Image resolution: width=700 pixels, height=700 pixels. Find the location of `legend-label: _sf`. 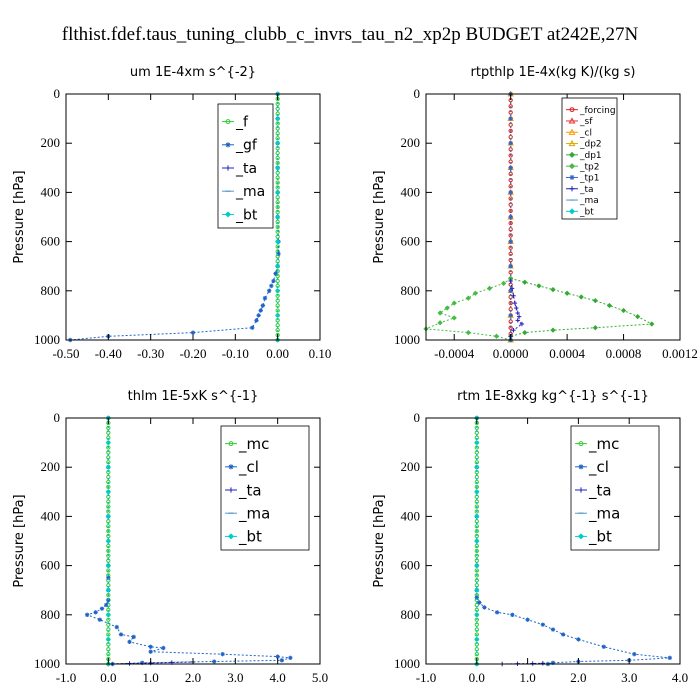

legend-label: _sf is located at coordinates (586, 122).